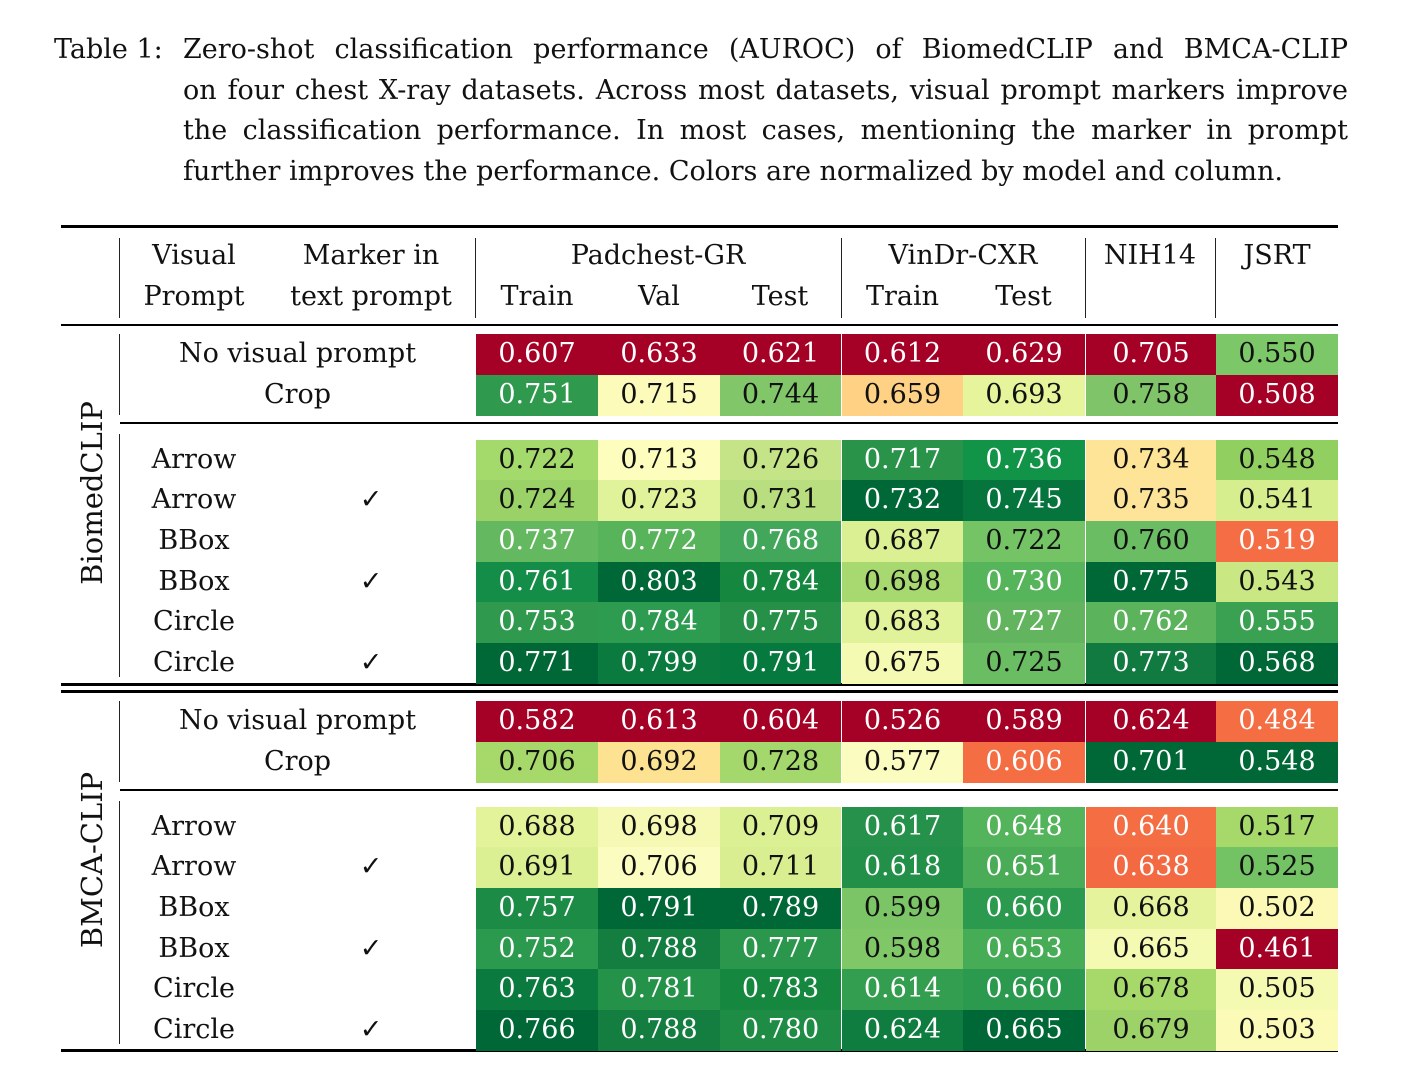 The image size is (1404, 1076). What do you see at coordinates (902, 868) in the screenshot?
I see `table-cell: 0.618` at bounding box center [902, 868].